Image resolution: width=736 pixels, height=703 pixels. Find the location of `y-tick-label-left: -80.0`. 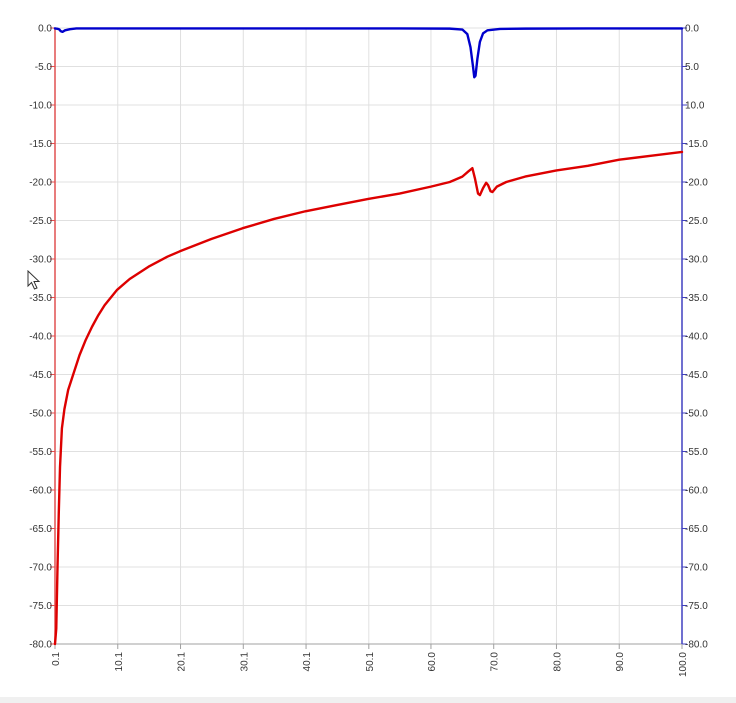

y-tick-label-left: -80.0 is located at coordinates (40, 645).